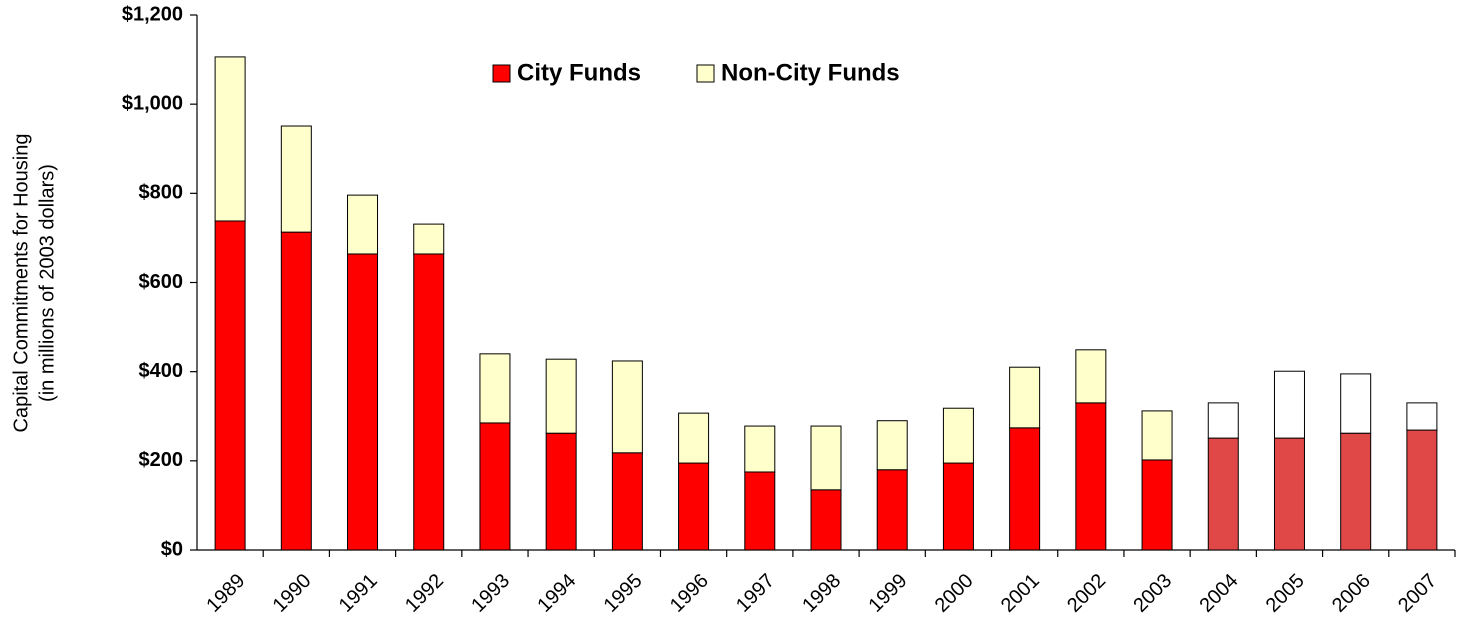 This screenshot has height=637, width=1457. What do you see at coordinates (1020, 593) in the screenshot?
I see `x-tick-label: 2001` at bounding box center [1020, 593].